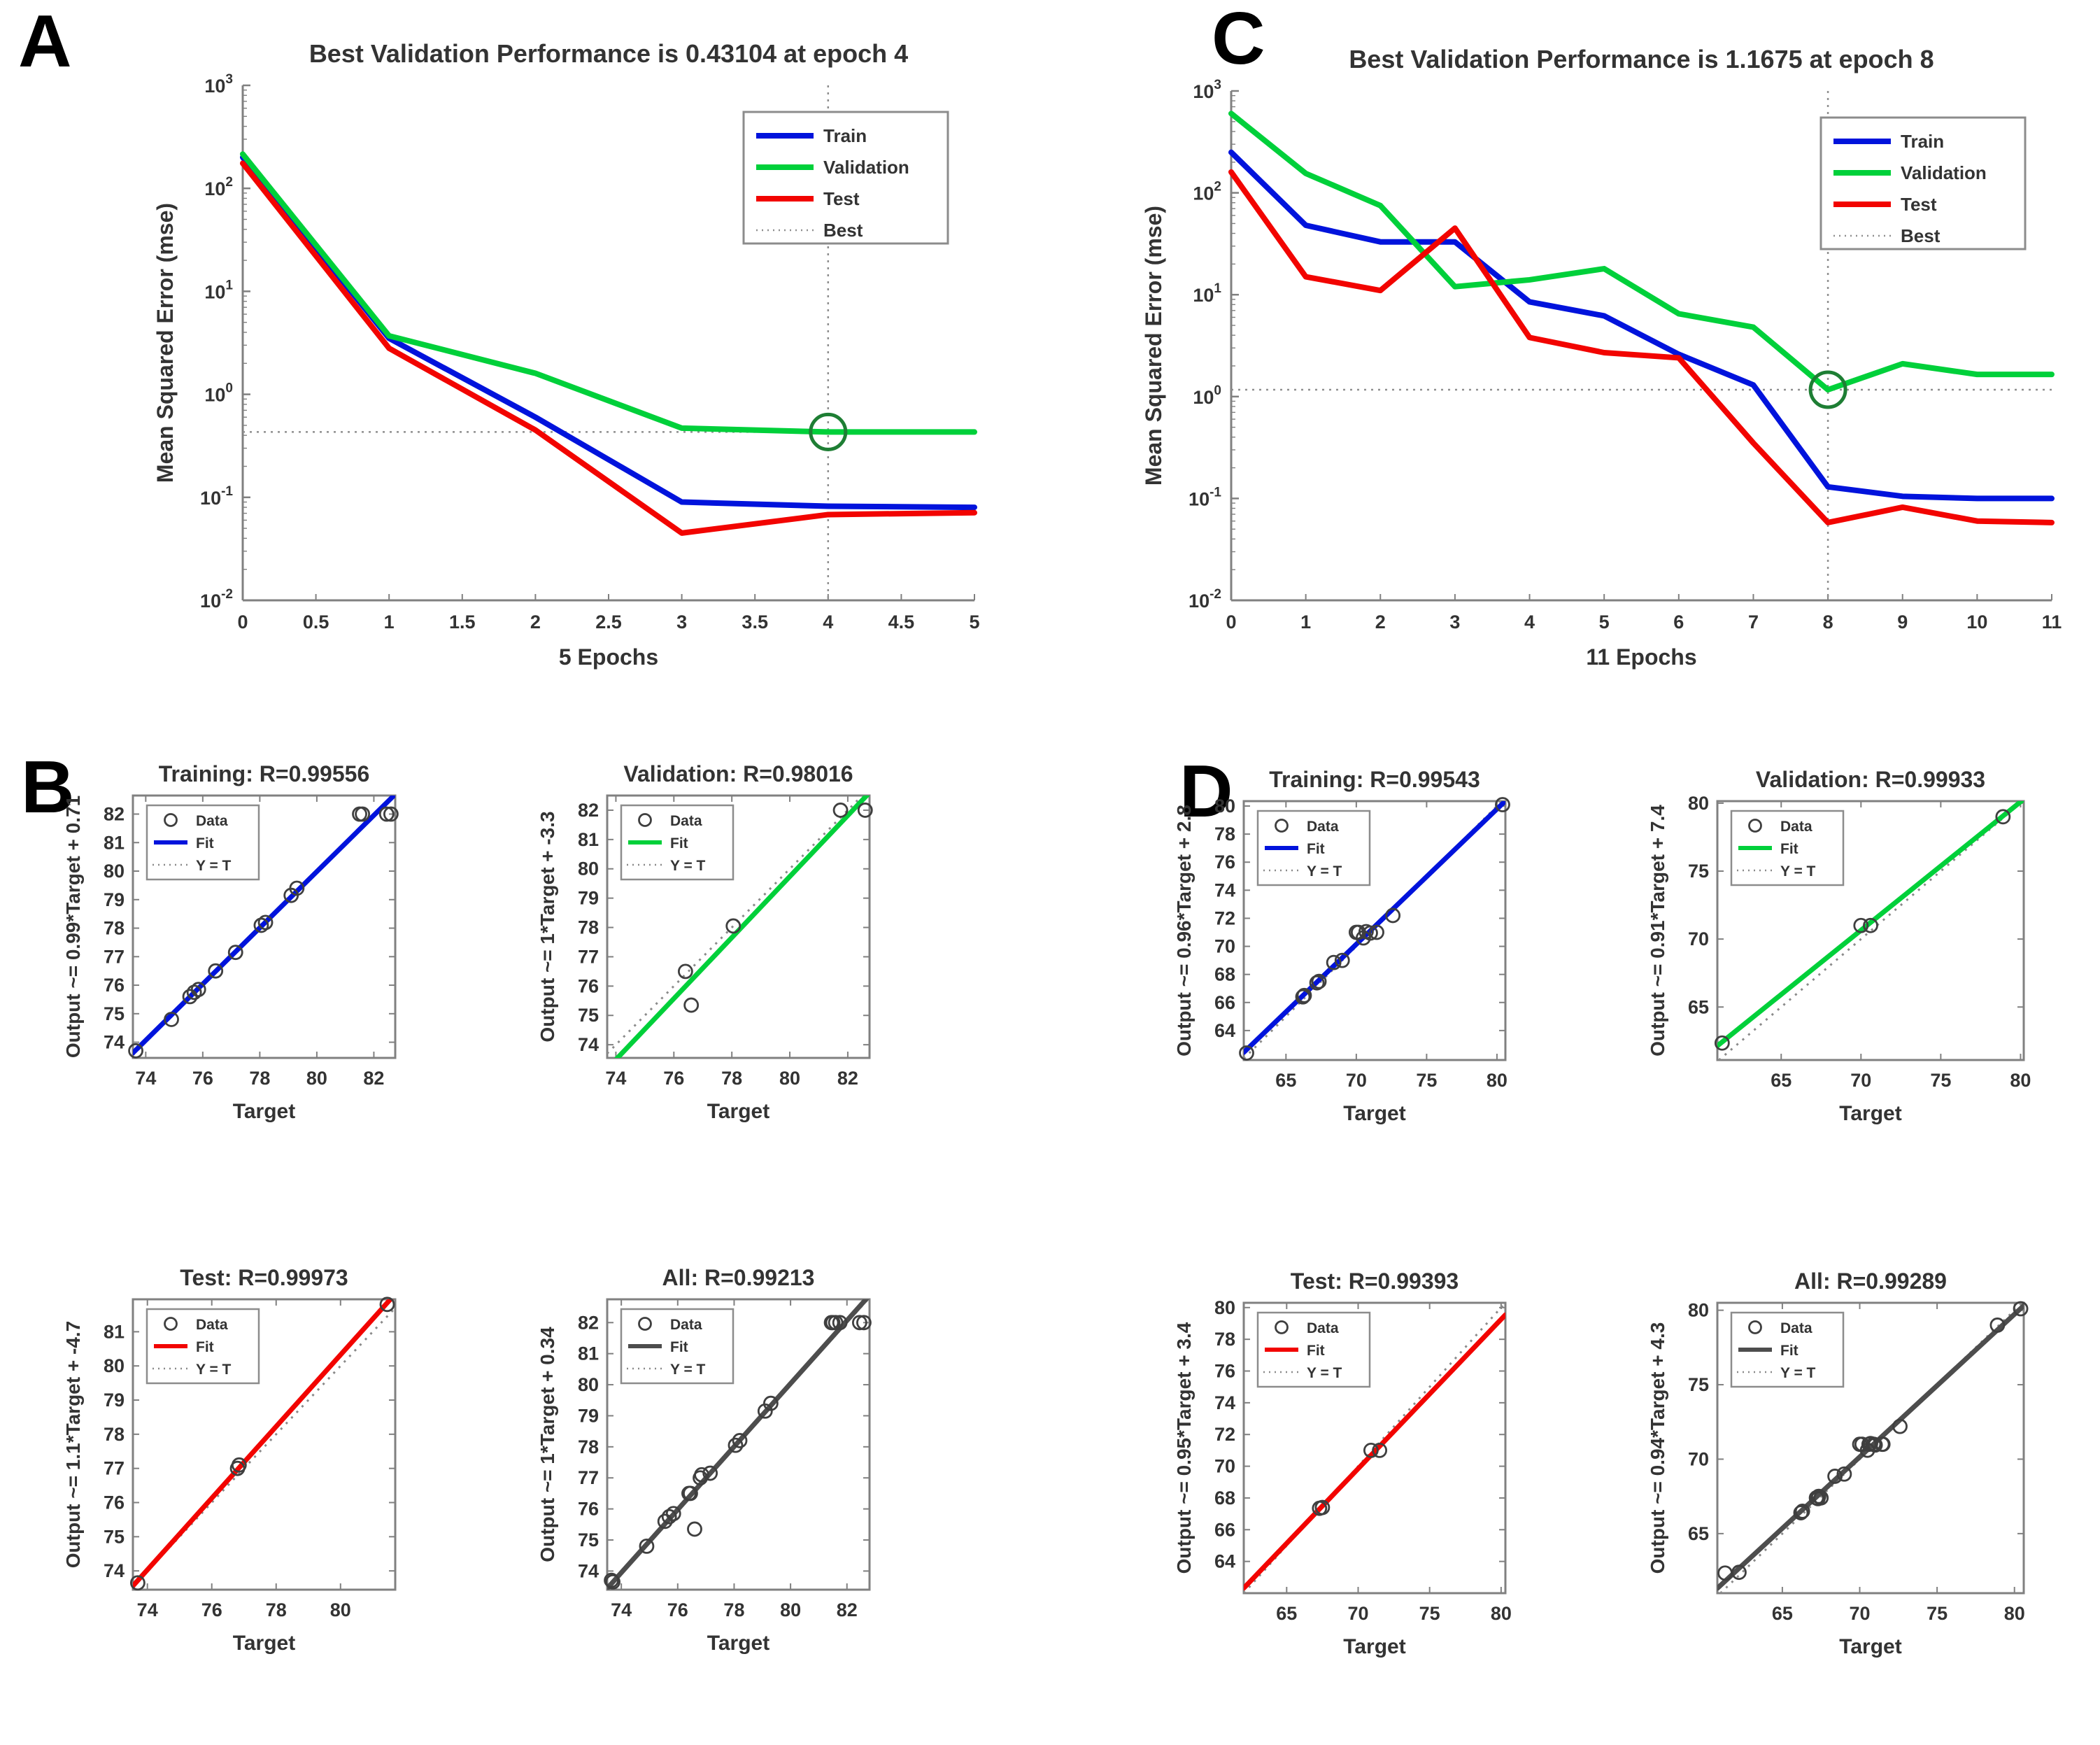 This screenshot has height=1745, width=2100. Describe the element at coordinates (1944, 172) in the screenshot. I see `legend-label: Validation` at that location.